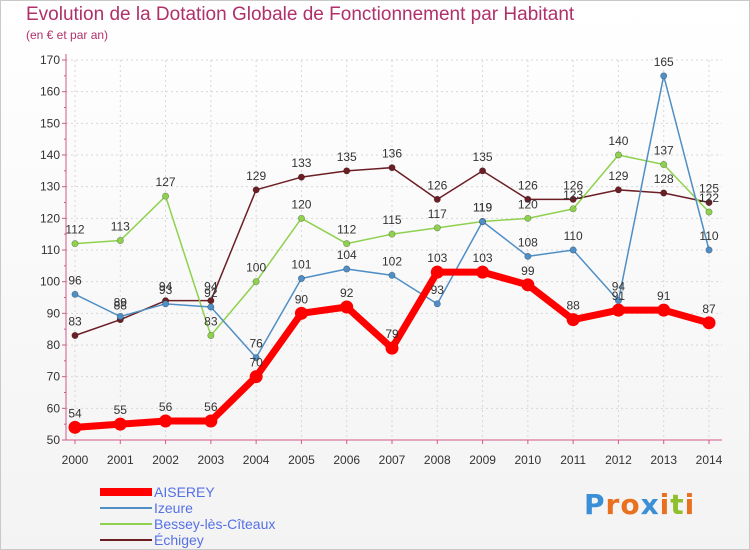 Image resolution: width=750 pixels, height=550 pixels. What do you see at coordinates (618, 141) in the screenshot?
I see `data-label: 140` at bounding box center [618, 141].